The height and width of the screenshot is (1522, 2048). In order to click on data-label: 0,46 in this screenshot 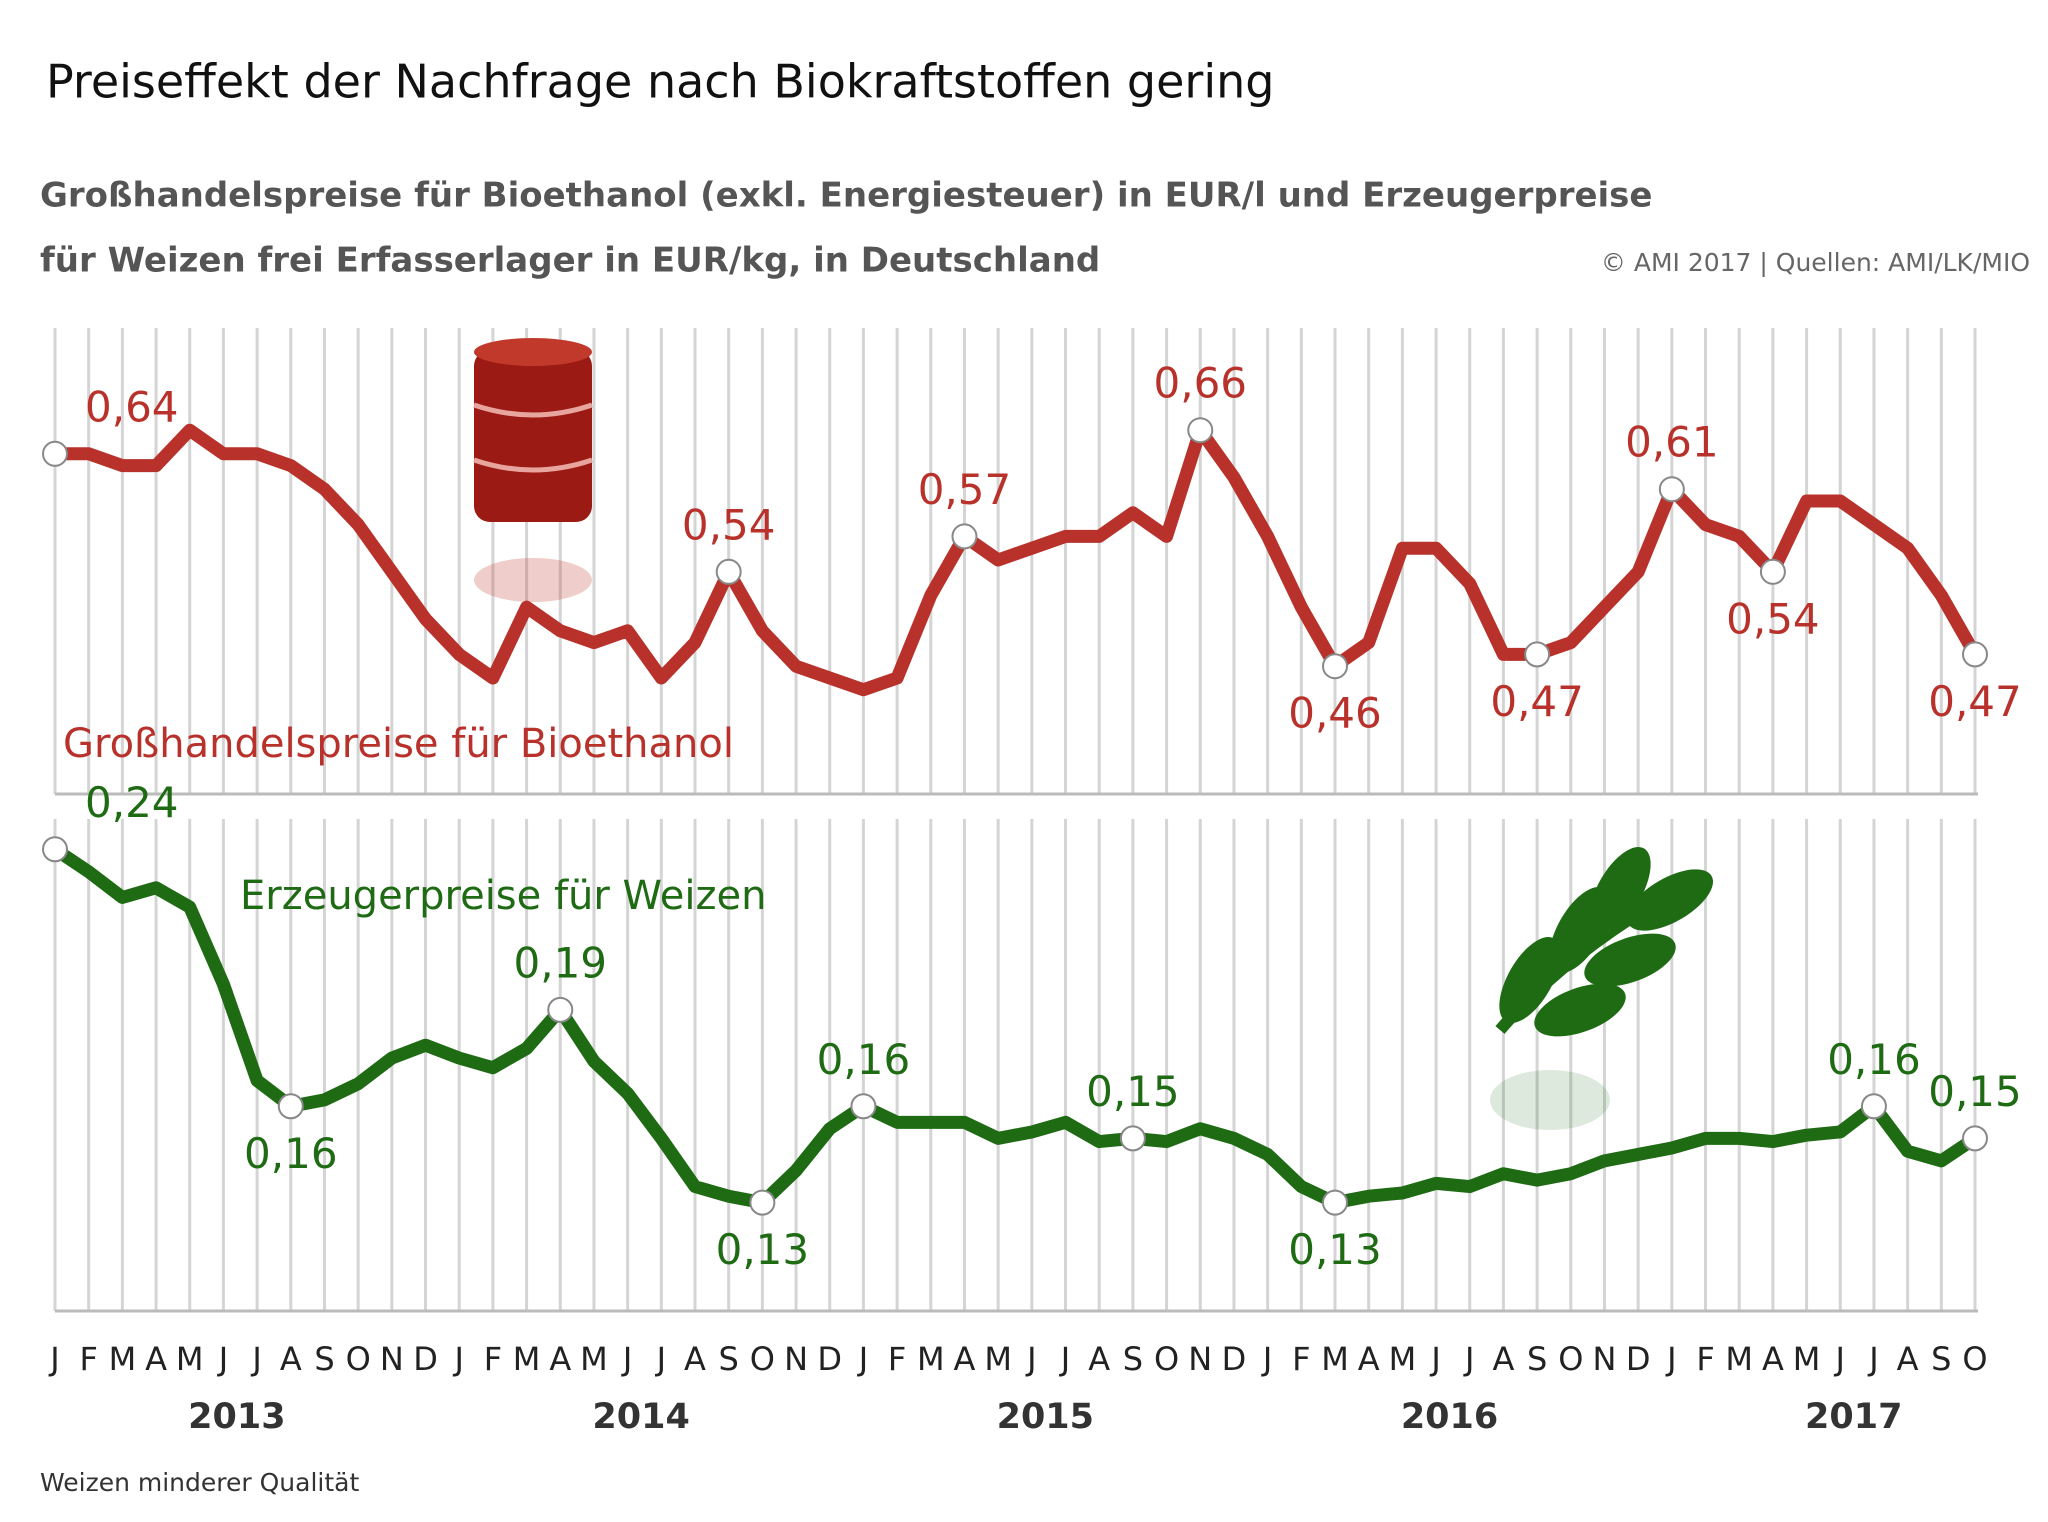, I will do `click(1335, 713)`.